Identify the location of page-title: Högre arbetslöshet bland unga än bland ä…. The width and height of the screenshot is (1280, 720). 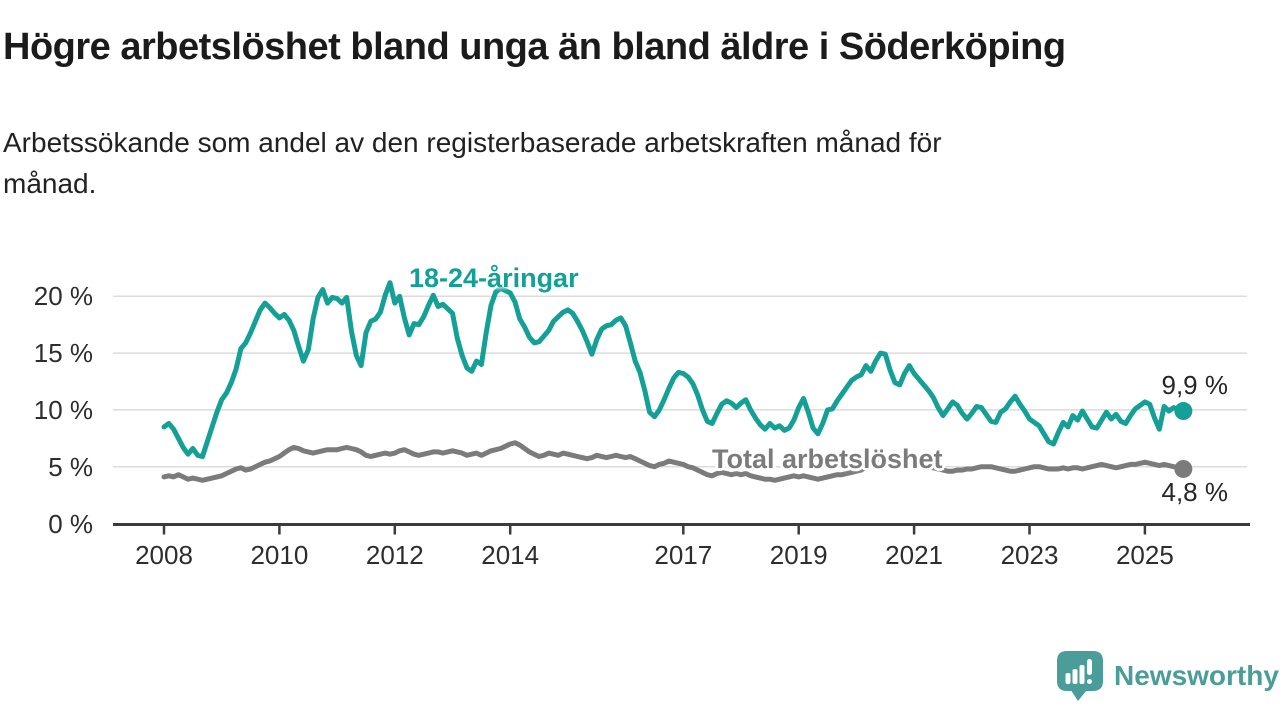
(534, 47).